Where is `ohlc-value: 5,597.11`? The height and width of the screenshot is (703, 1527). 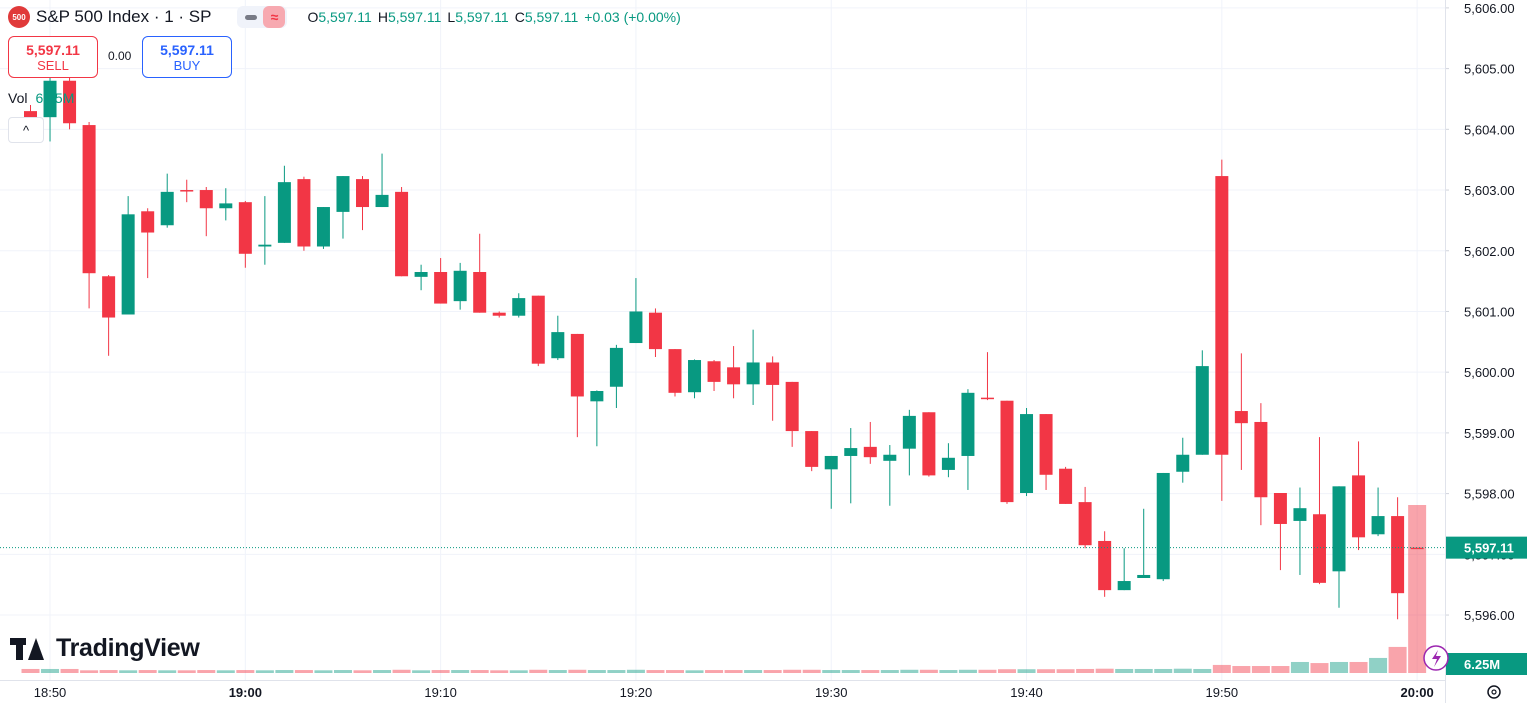
ohlc-value: 5,597.11 is located at coordinates (482, 17).